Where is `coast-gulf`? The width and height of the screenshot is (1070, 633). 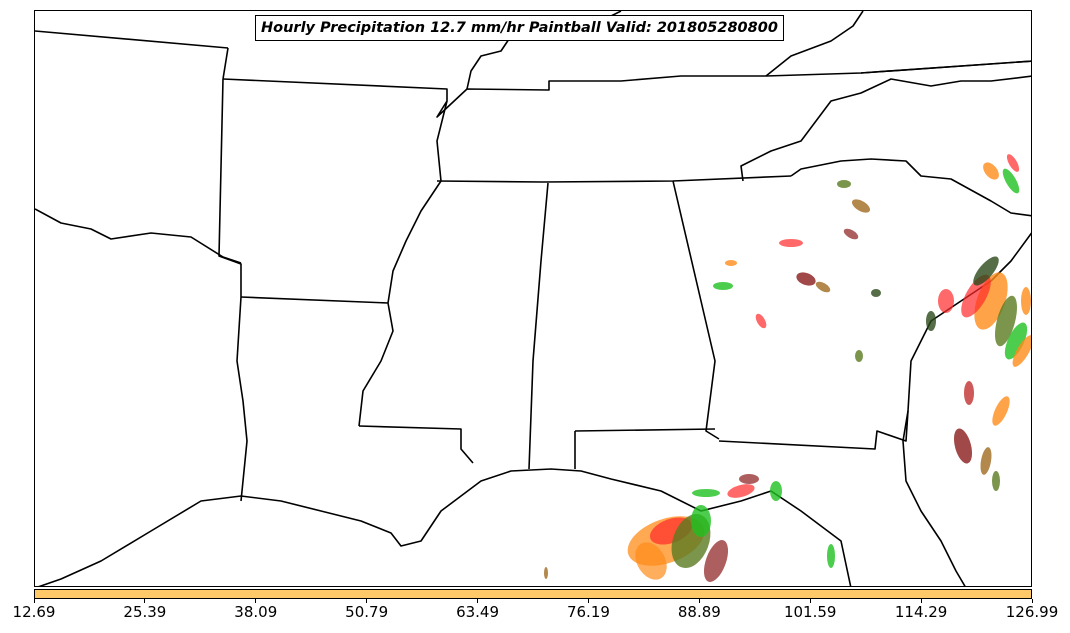
coast-gulf is located at coordinates (445, 527).